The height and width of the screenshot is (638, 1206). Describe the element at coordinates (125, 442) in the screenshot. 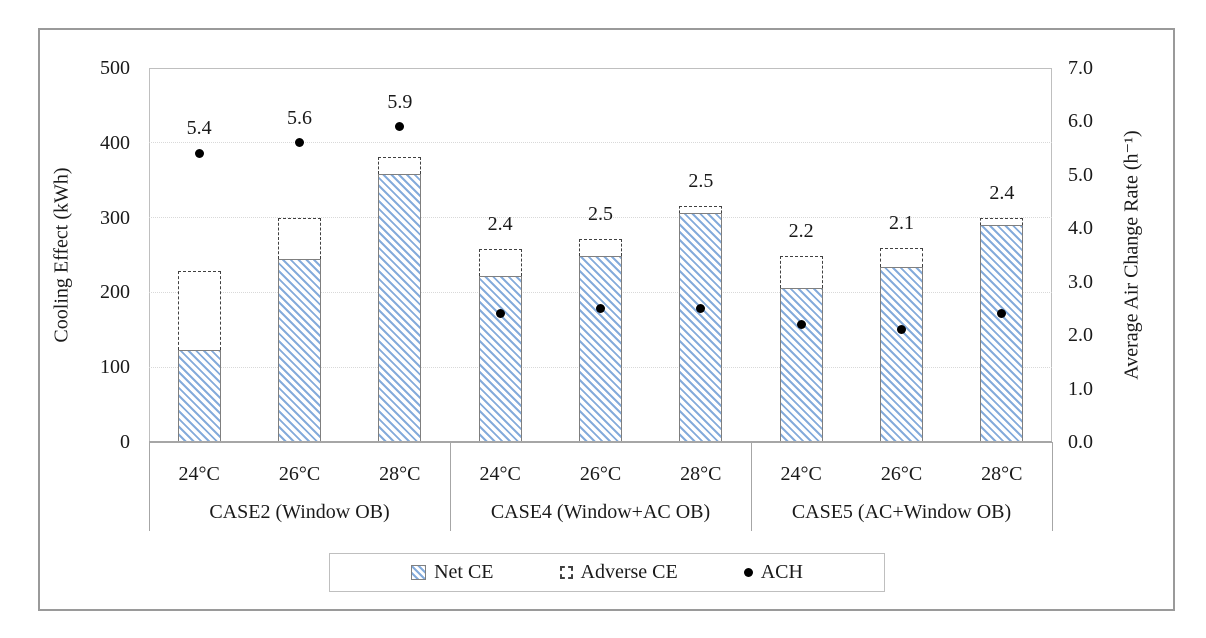

I see `left-axis-tick: 0` at that location.